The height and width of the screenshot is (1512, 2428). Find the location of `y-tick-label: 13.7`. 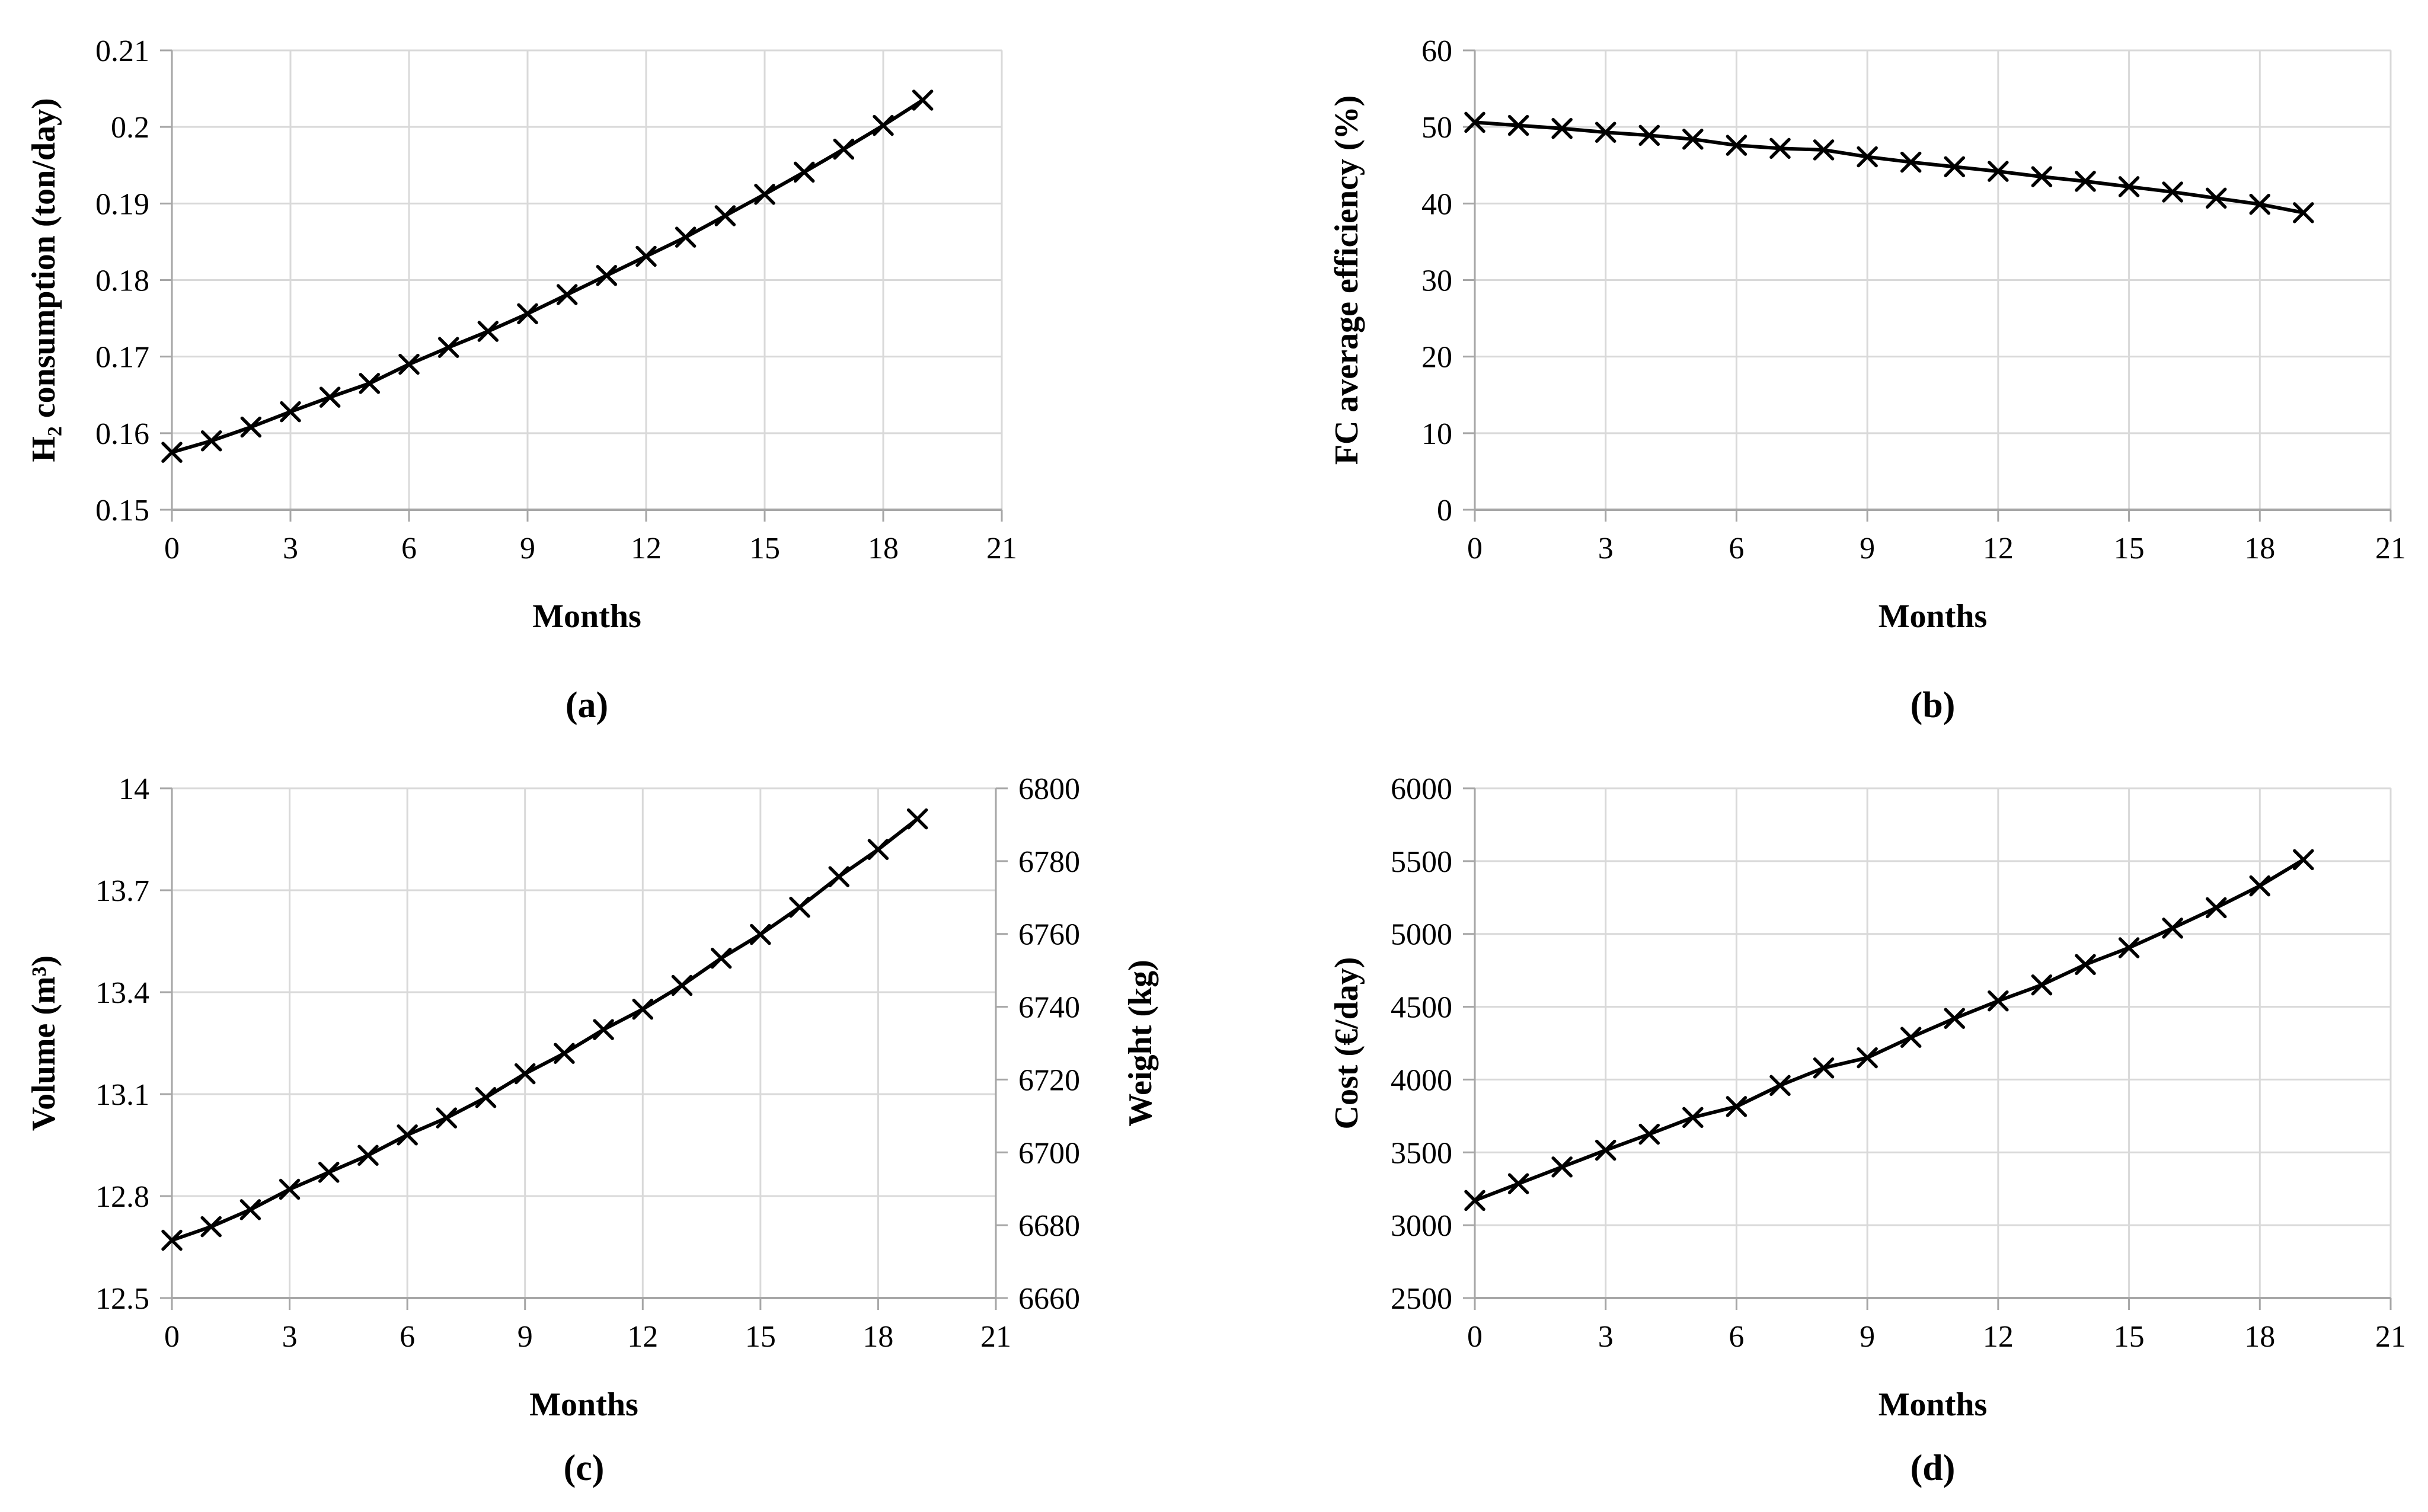

y-tick-label: 13.7 is located at coordinates (122, 891).